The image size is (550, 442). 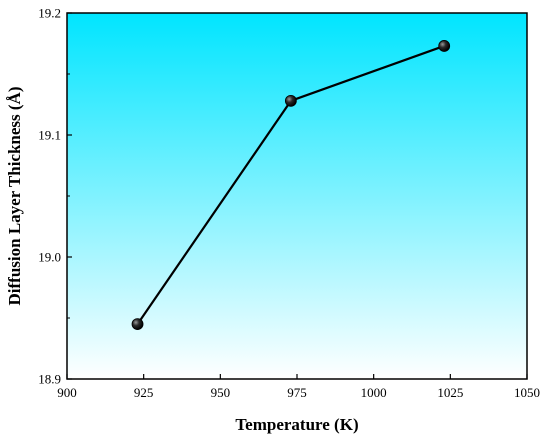 What do you see at coordinates (221, 392) in the screenshot?
I see `x-tick-label: 950` at bounding box center [221, 392].